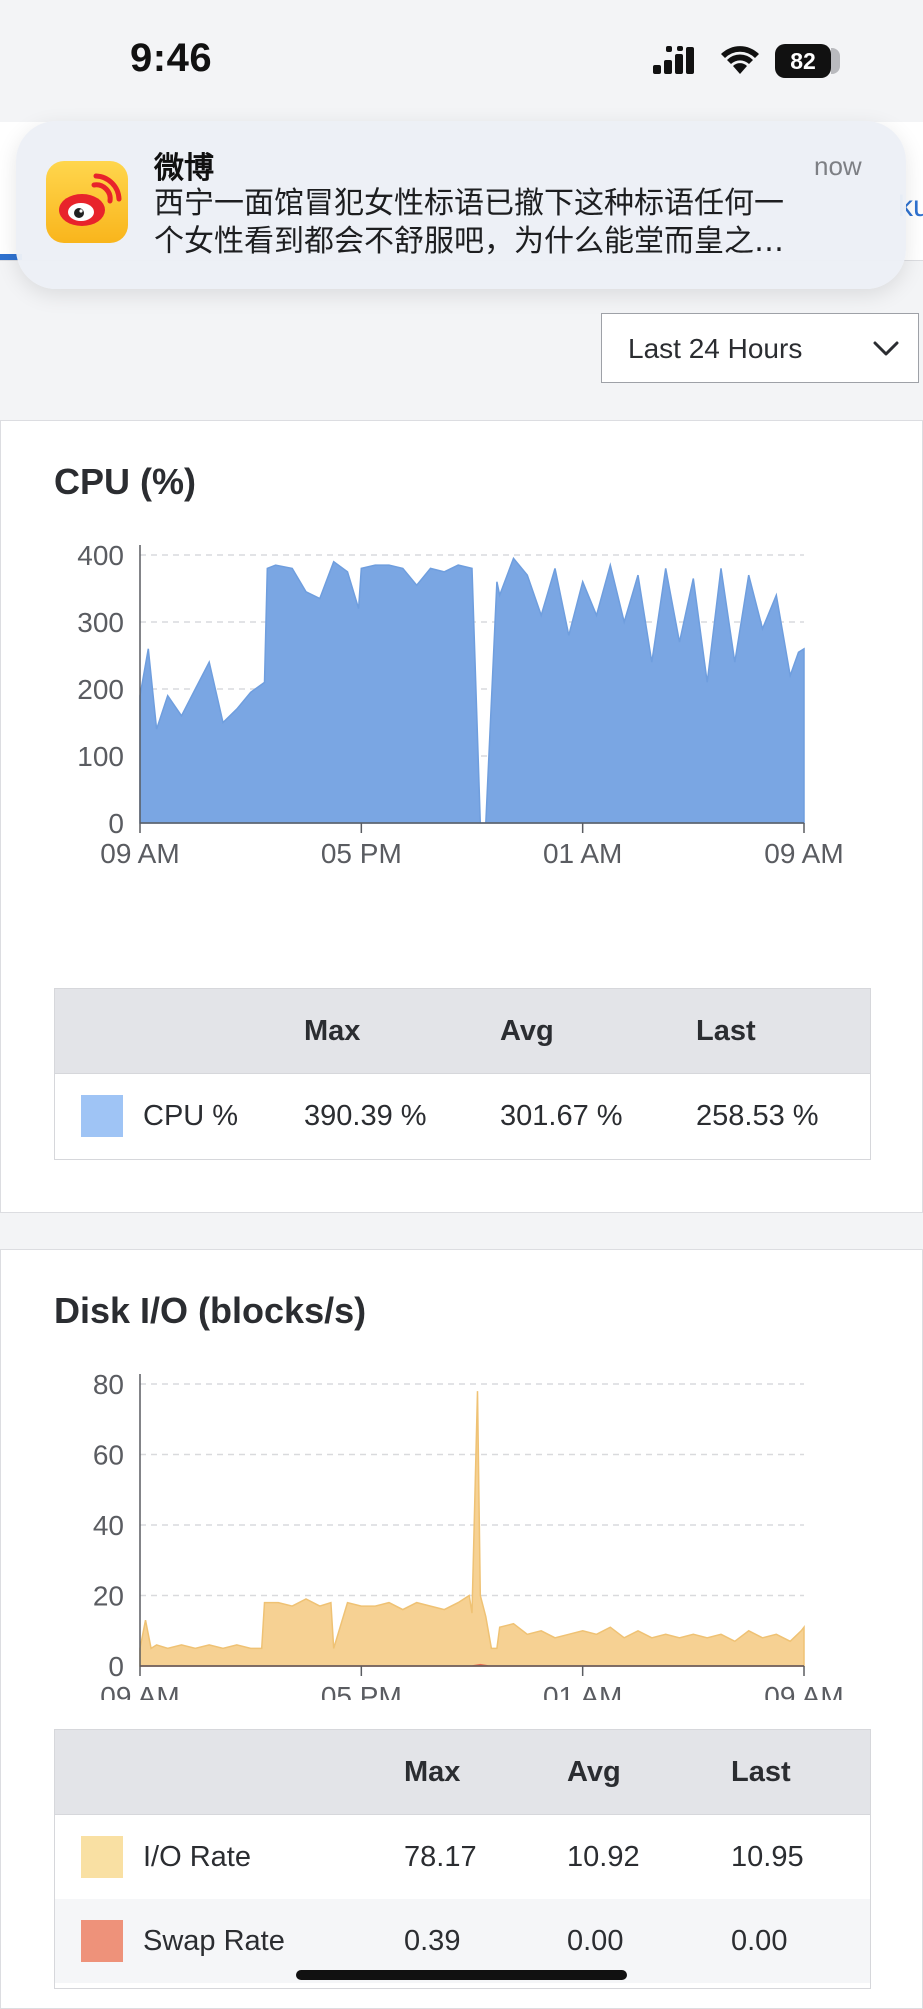  Describe the element at coordinates (100, 622) in the screenshot. I see `y-tick-label: 300` at that location.